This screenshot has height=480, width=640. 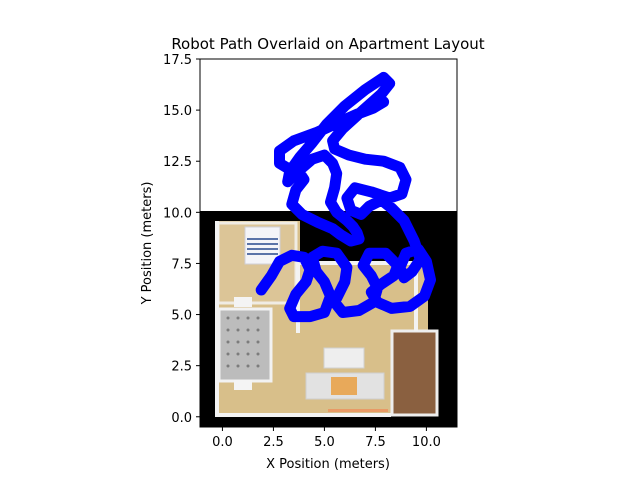 I want to click on y-tick-label: 10.0, so click(x=177, y=213).